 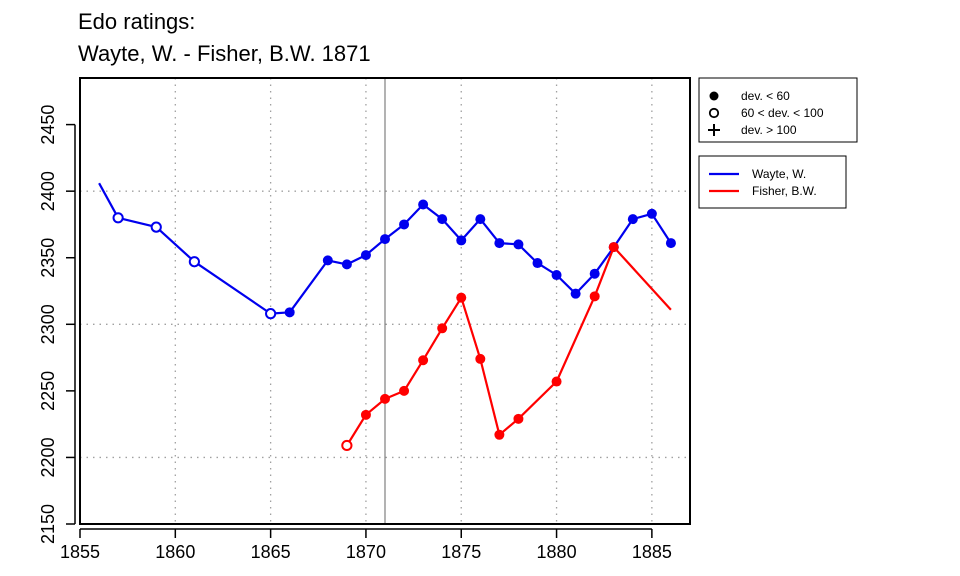 What do you see at coordinates (366, 552) in the screenshot?
I see `x-tick-label: 1870` at bounding box center [366, 552].